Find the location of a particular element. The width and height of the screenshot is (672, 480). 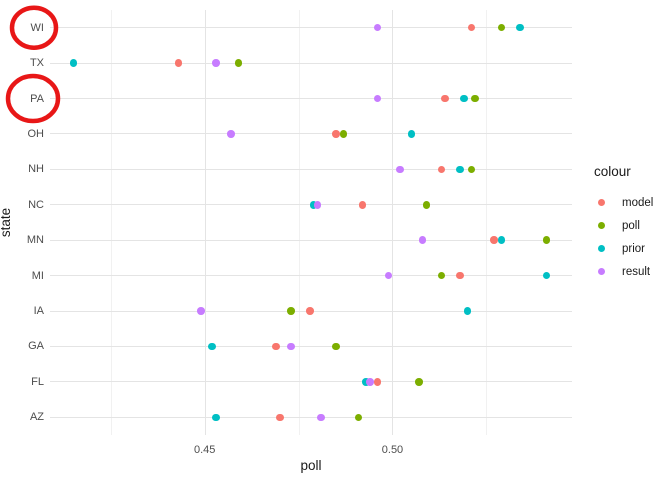

legend-entry-prior: prior is located at coordinates (623, 248).